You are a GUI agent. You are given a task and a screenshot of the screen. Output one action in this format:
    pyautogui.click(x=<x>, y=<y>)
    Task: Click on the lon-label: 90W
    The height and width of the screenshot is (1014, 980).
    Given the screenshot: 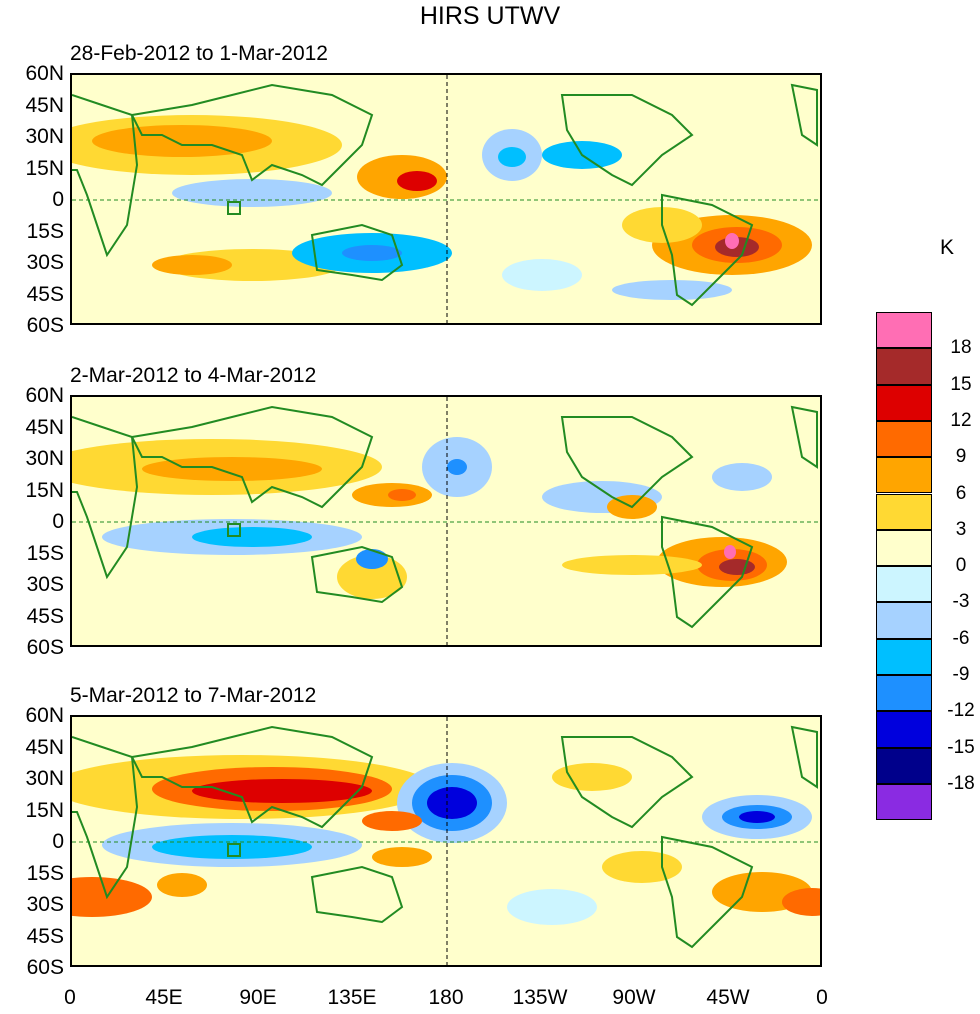 What is the action you would take?
    pyautogui.click(x=634, y=997)
    